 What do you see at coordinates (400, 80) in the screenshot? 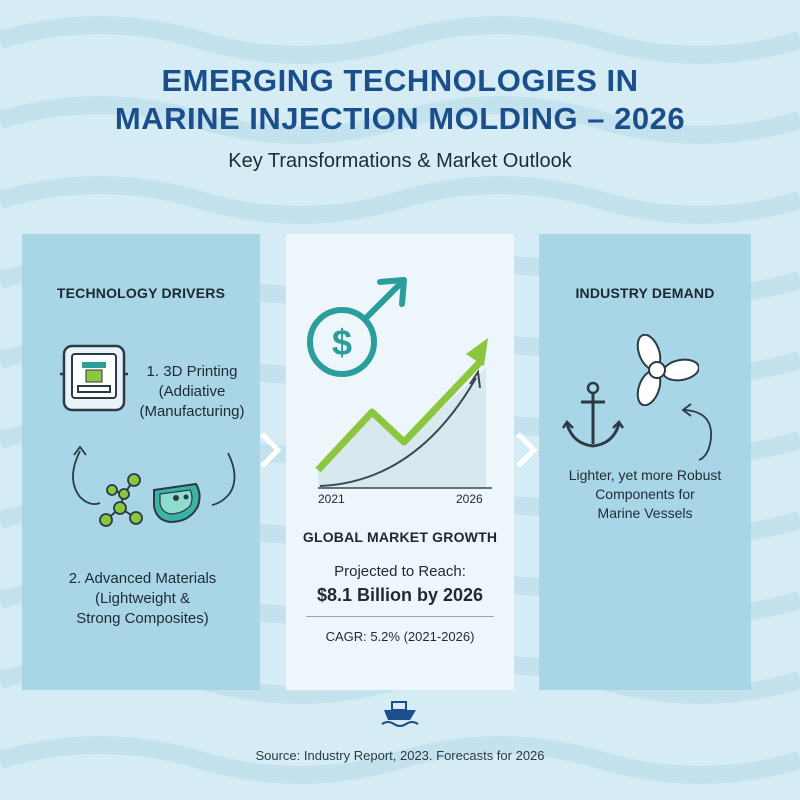
I see `title-line-1: EMERGING TECHNOLOGIES IN` at bounding box center [400, 80].